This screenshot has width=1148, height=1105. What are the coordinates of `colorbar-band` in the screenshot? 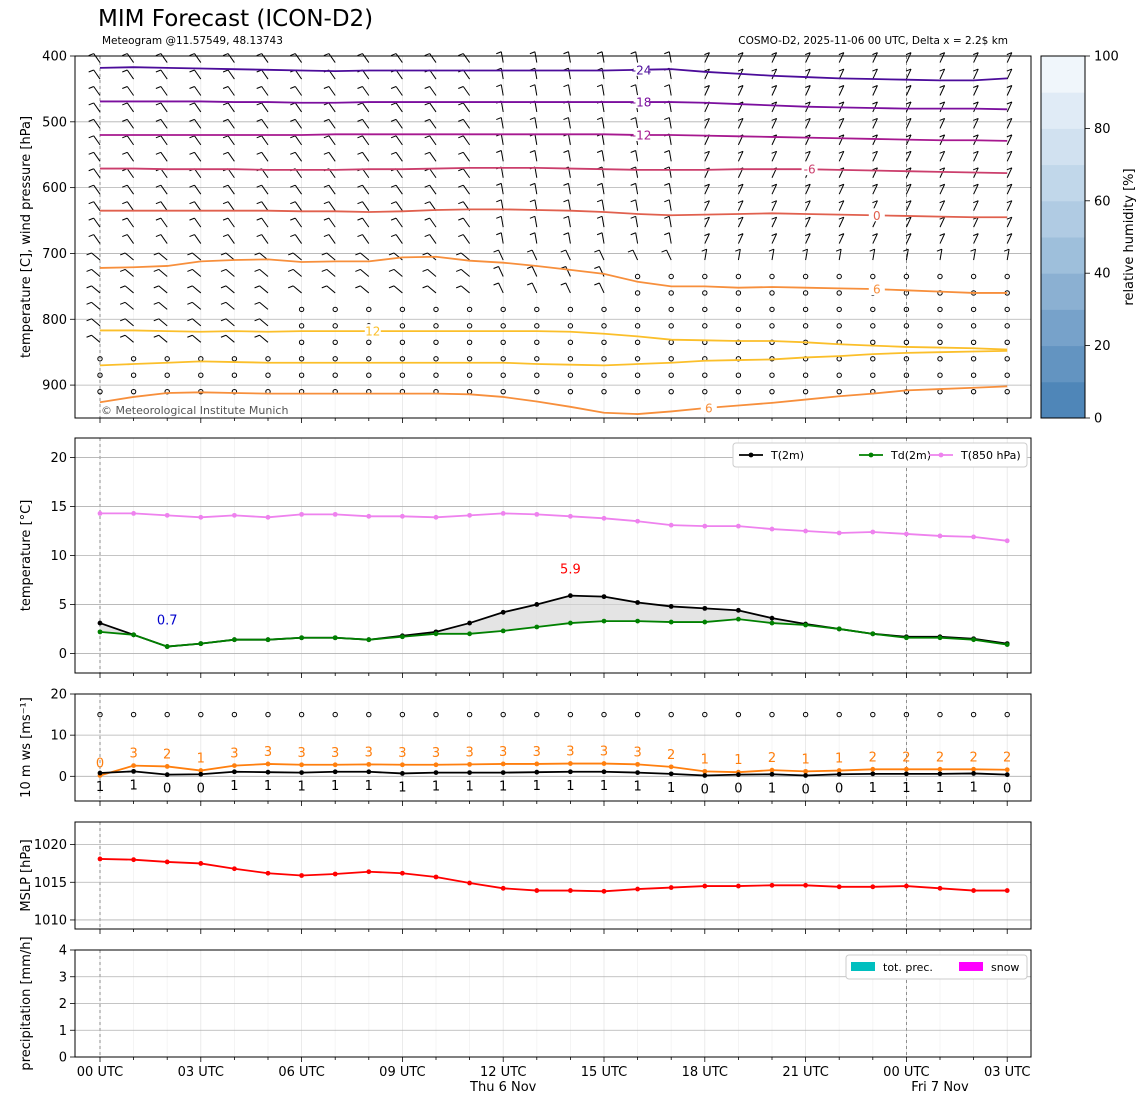 It's located at (1063, 400).